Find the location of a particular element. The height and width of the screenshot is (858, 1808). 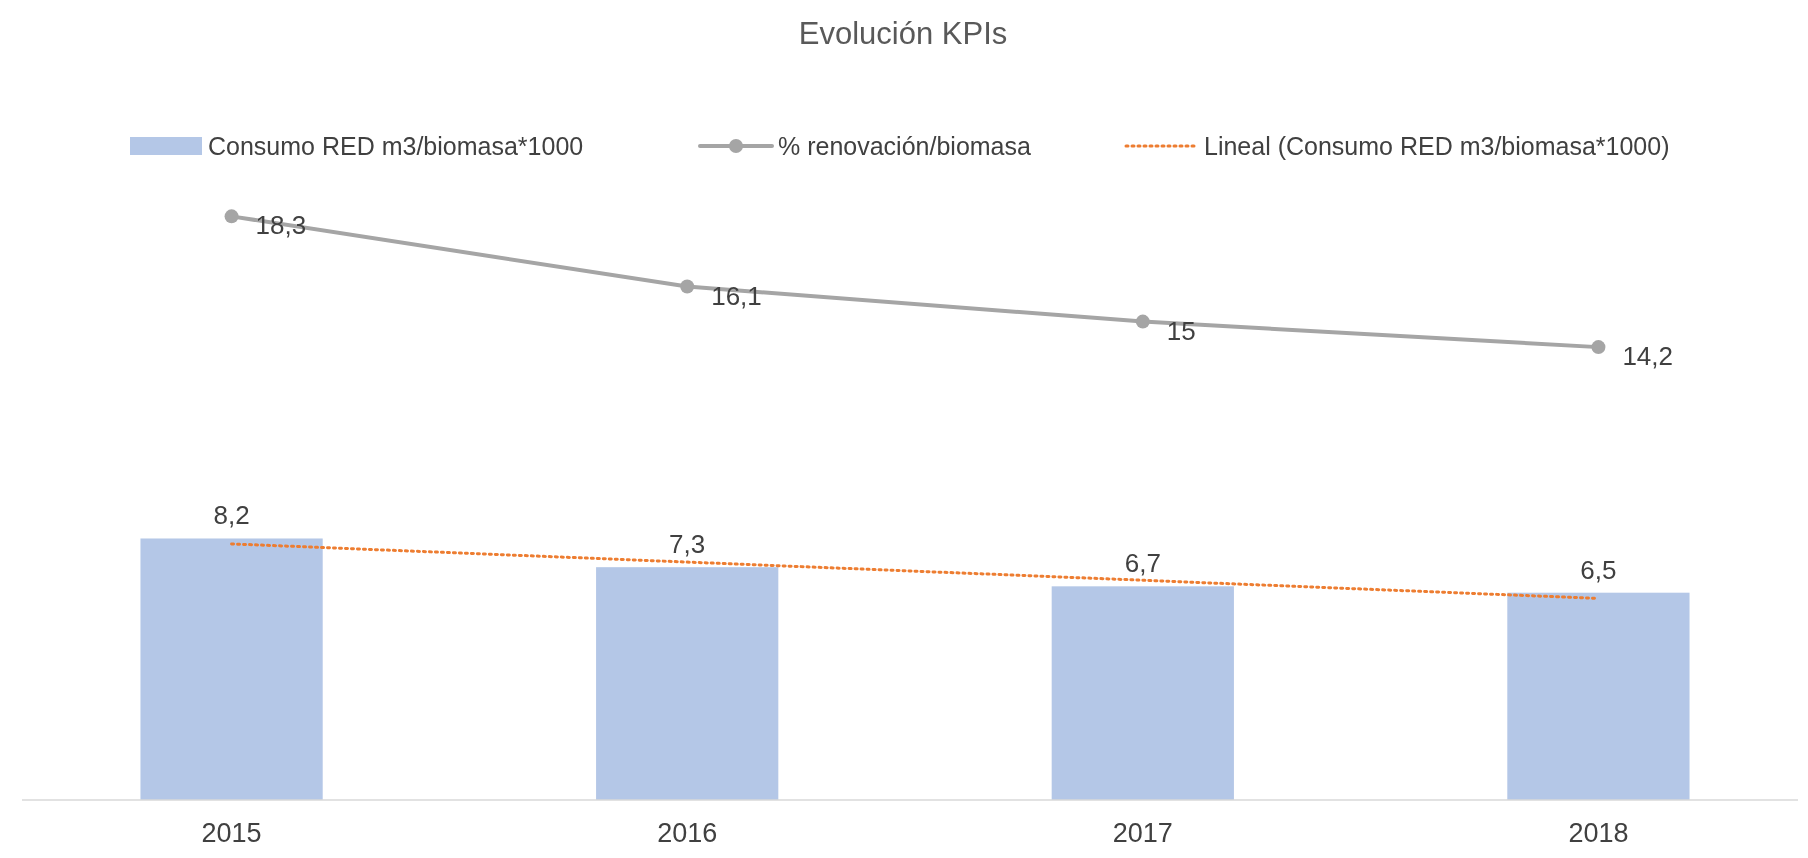

x-tick-label: 2017 is located at coordinates (1142, 833).